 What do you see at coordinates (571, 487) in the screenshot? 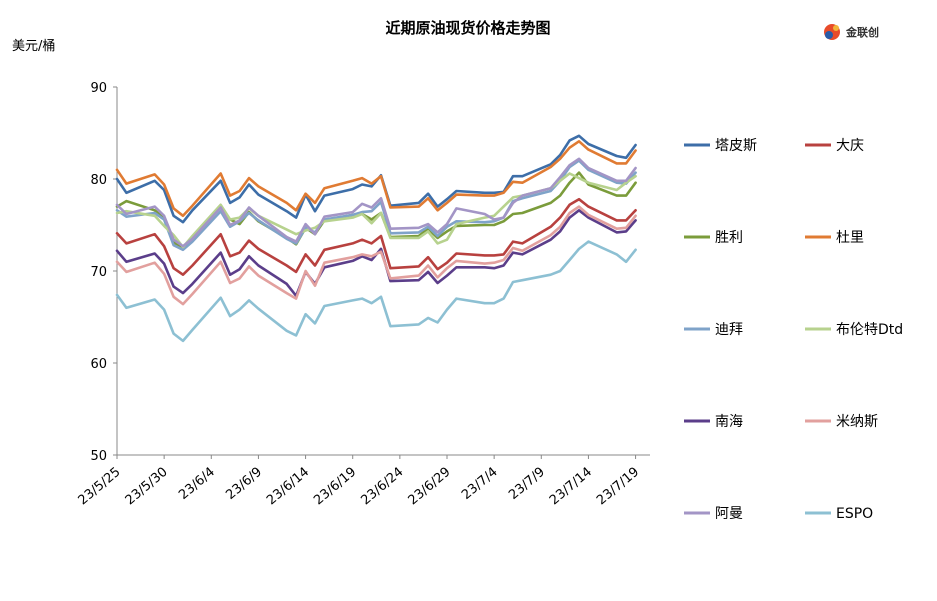
I see `x-tick-label: 23/7/14` at bounding box center [571, 487].